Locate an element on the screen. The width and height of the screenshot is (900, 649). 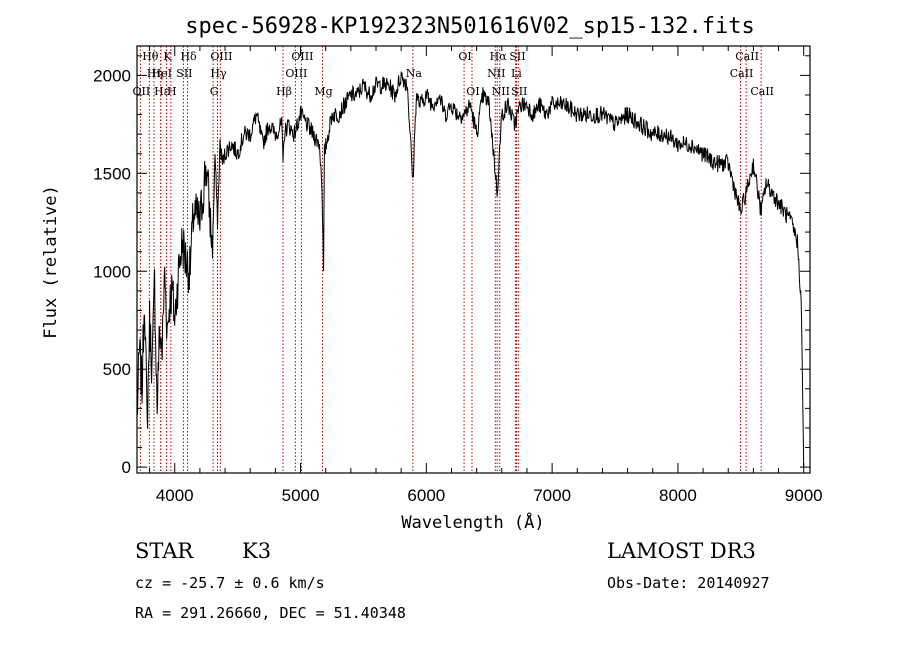
line-marker-label: Hδ is located at coordinates (188, 56).